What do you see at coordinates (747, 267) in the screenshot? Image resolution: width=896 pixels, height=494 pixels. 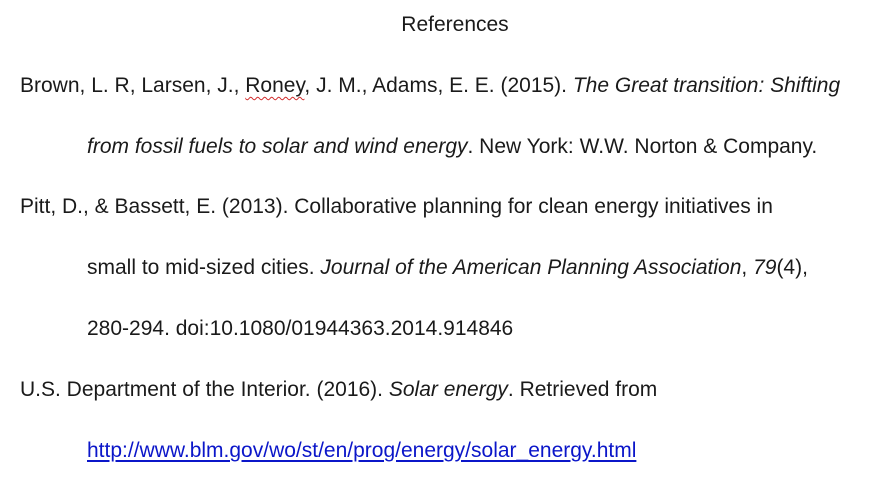 I see `reference-pitt-comma: ,` at bounding box center [747, 267].